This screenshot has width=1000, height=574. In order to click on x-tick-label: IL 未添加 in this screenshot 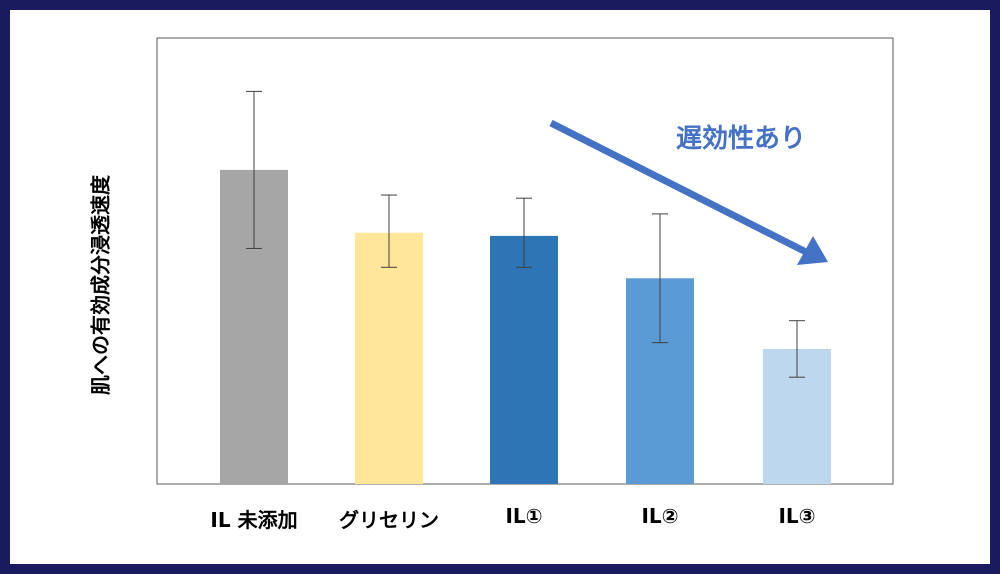, I will do `click(254, 520)`.